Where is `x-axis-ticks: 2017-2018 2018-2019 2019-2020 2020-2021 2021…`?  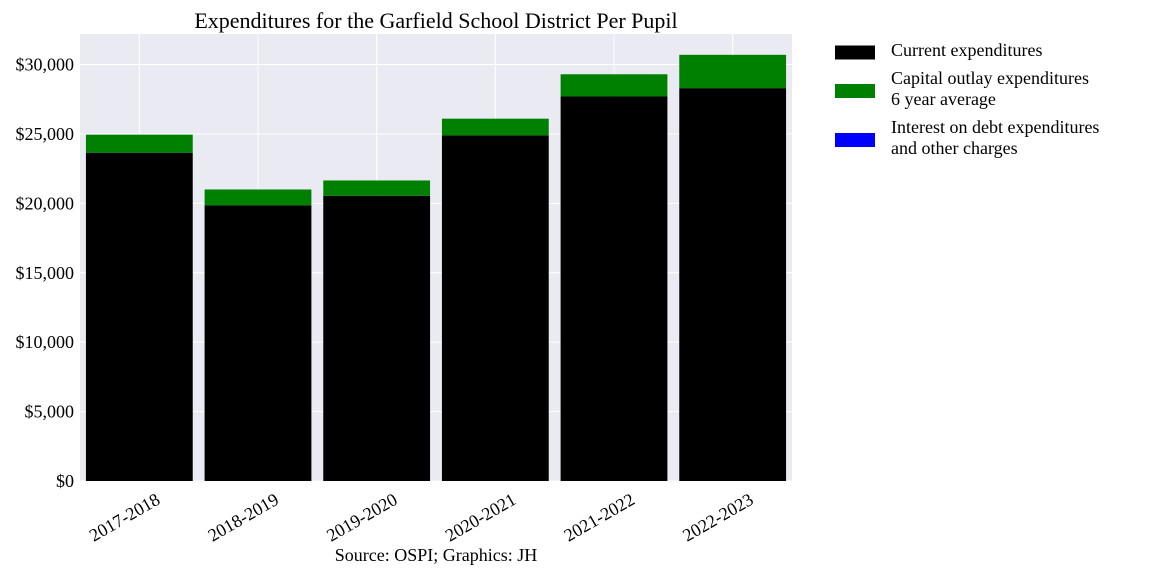 x-axis-ticks: 2017-2018 2018-2019 2019-2020 2020-2021 2021… is located at coordinates (421, 517).